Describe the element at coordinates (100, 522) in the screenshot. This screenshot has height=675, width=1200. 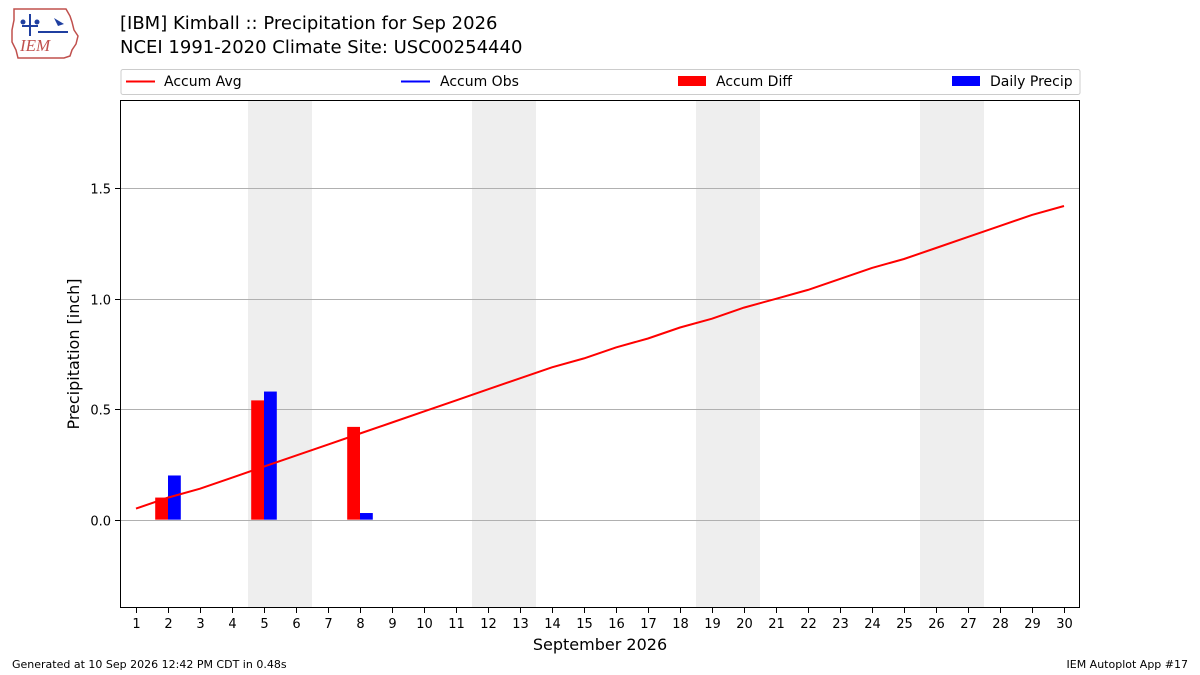
I see `y-tick-label: 0.0` at that location.